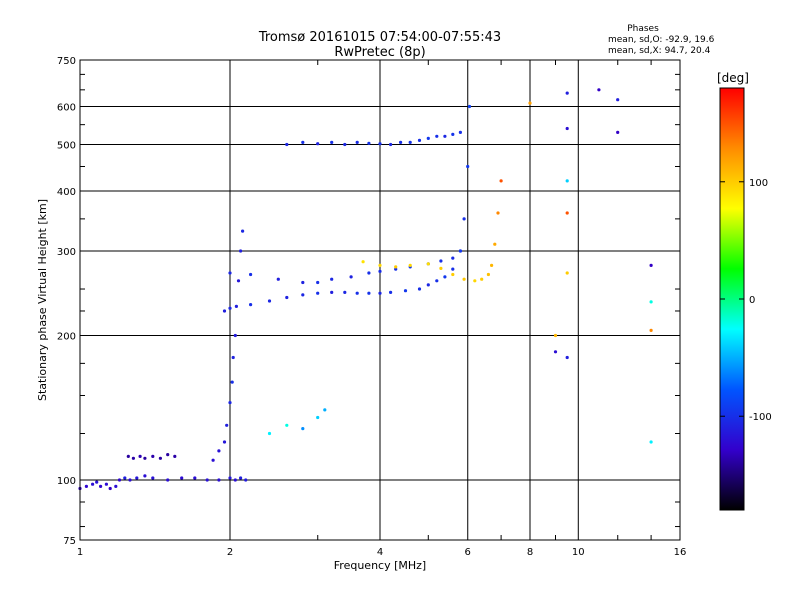 The width and height of the screenshot is (800, 600). What do you see at coordinates (752, 300) in the screenshot?
I see `colorbar-tick-label: 0` at bounding box center [752, 300].